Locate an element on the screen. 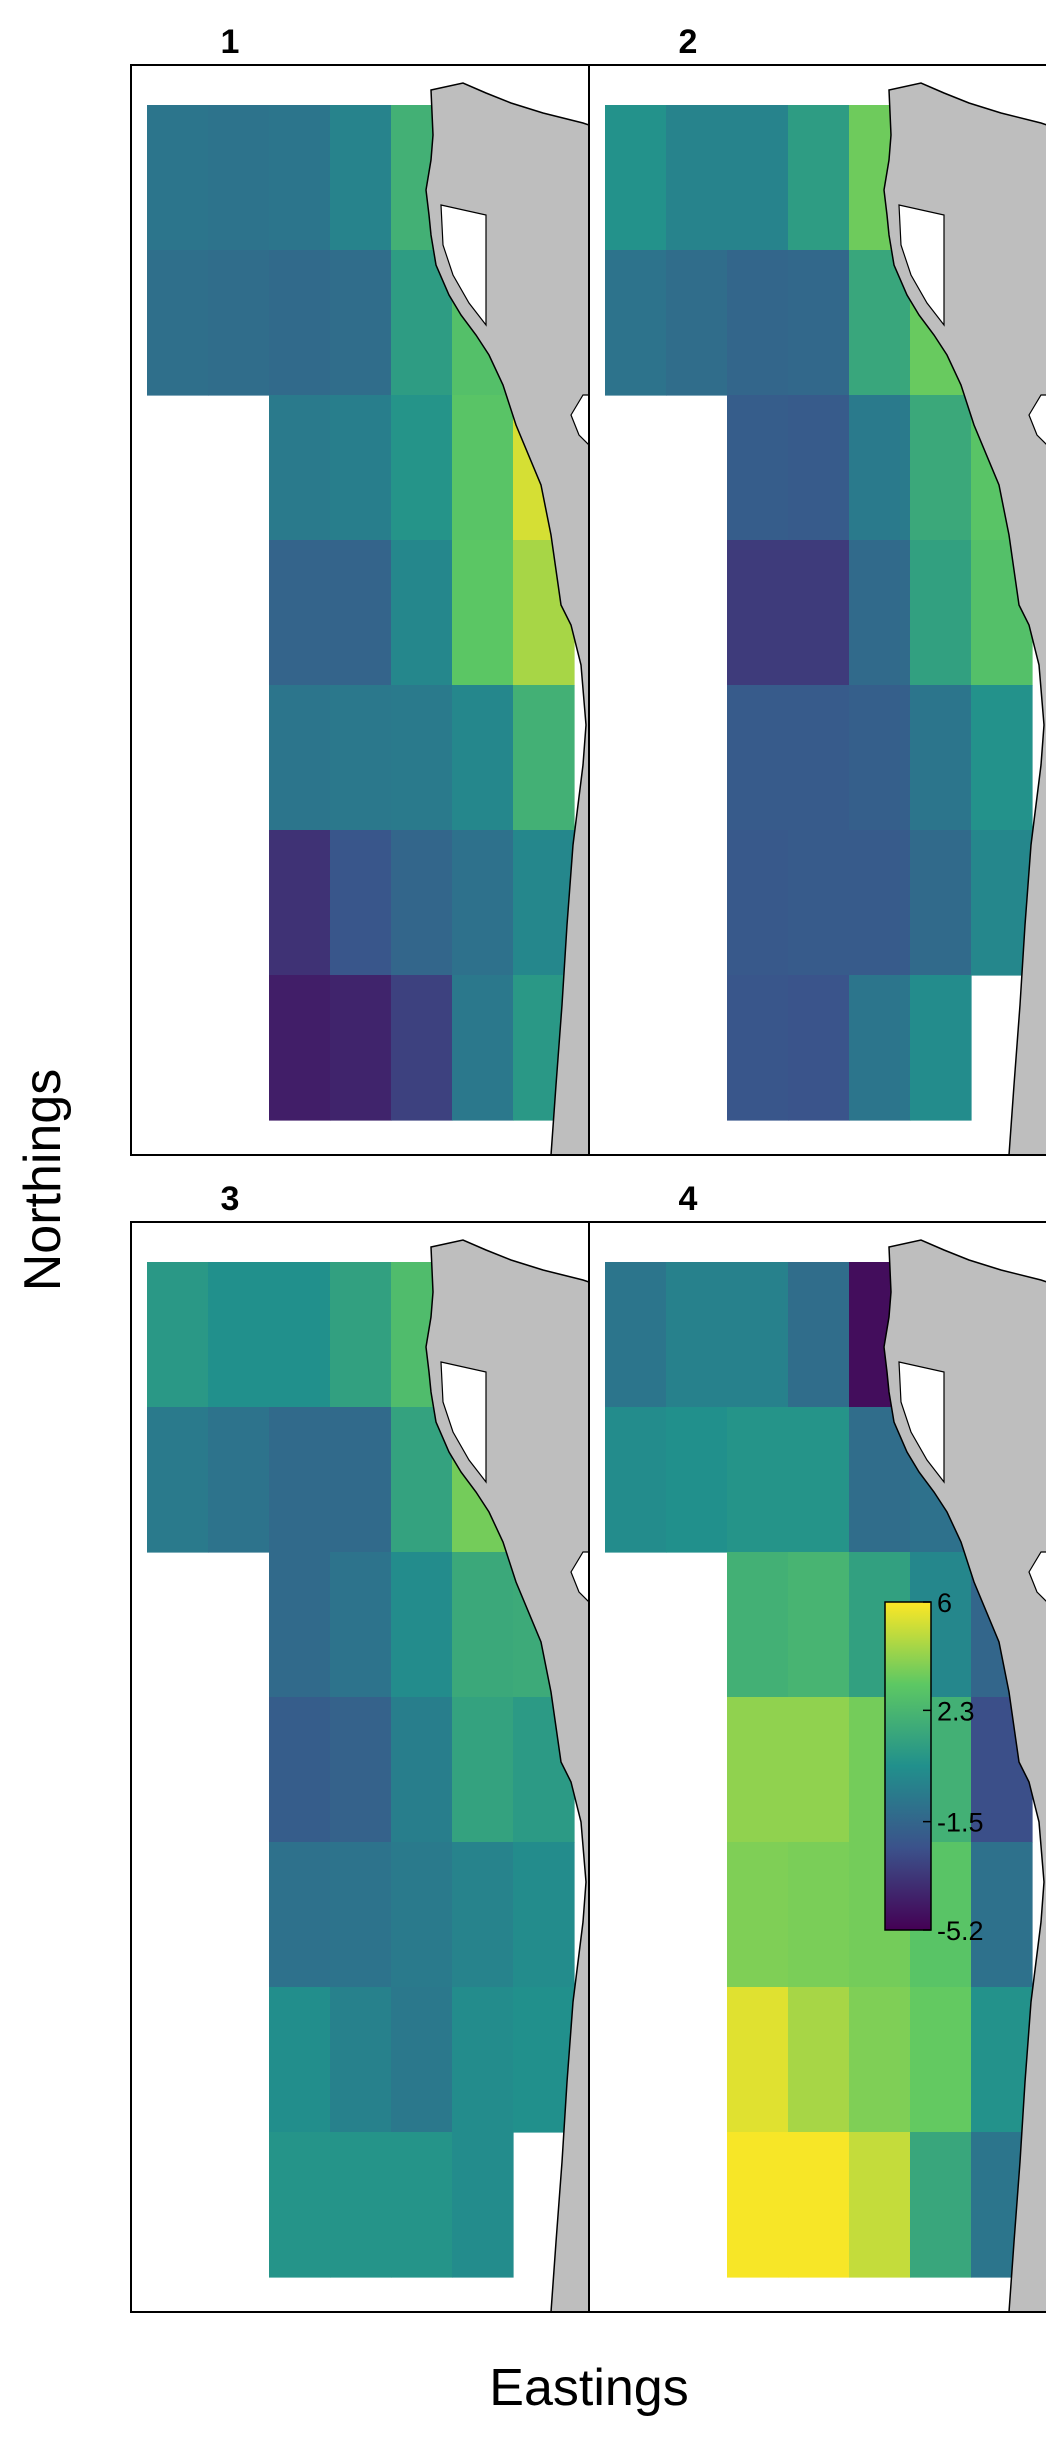 This screenshot has height=2446, width=1046. legend-colorbar is located at coordinates (908, 1766).